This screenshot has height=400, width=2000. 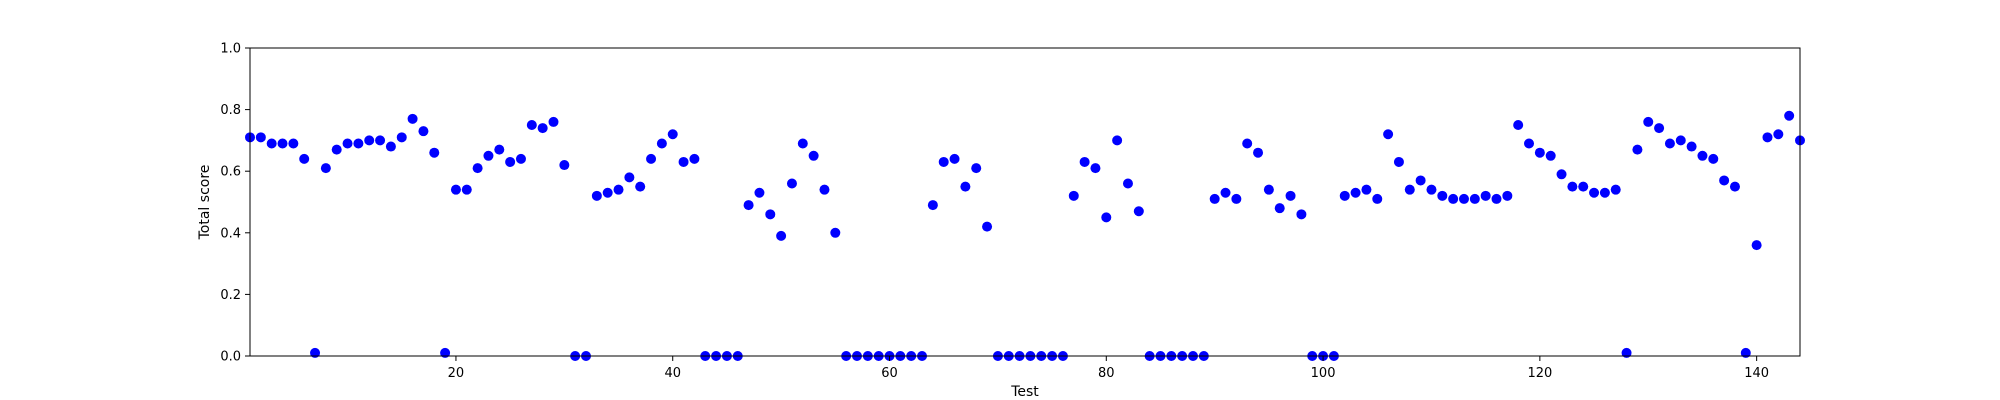 What do you see at coordinates (456, 373) in the screenshot?
I see `x-tick-label: 20` at bounding box center [456, 373].